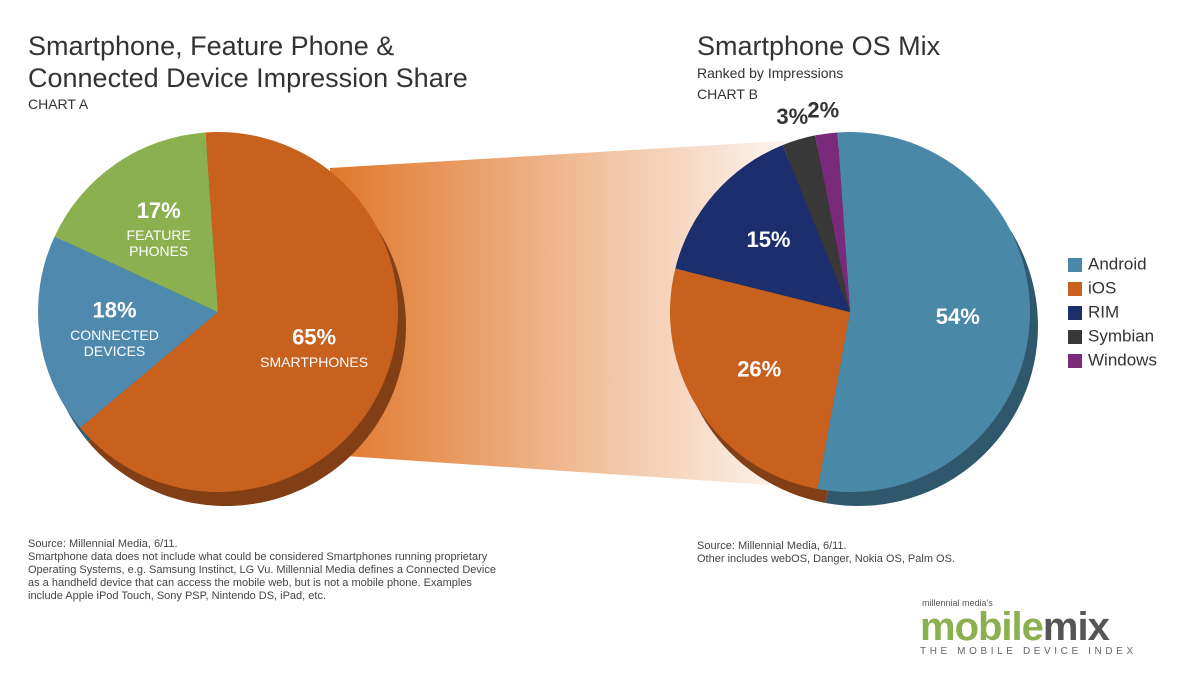  I want to click on chart-a-label: CHART A, so click(58, 104).